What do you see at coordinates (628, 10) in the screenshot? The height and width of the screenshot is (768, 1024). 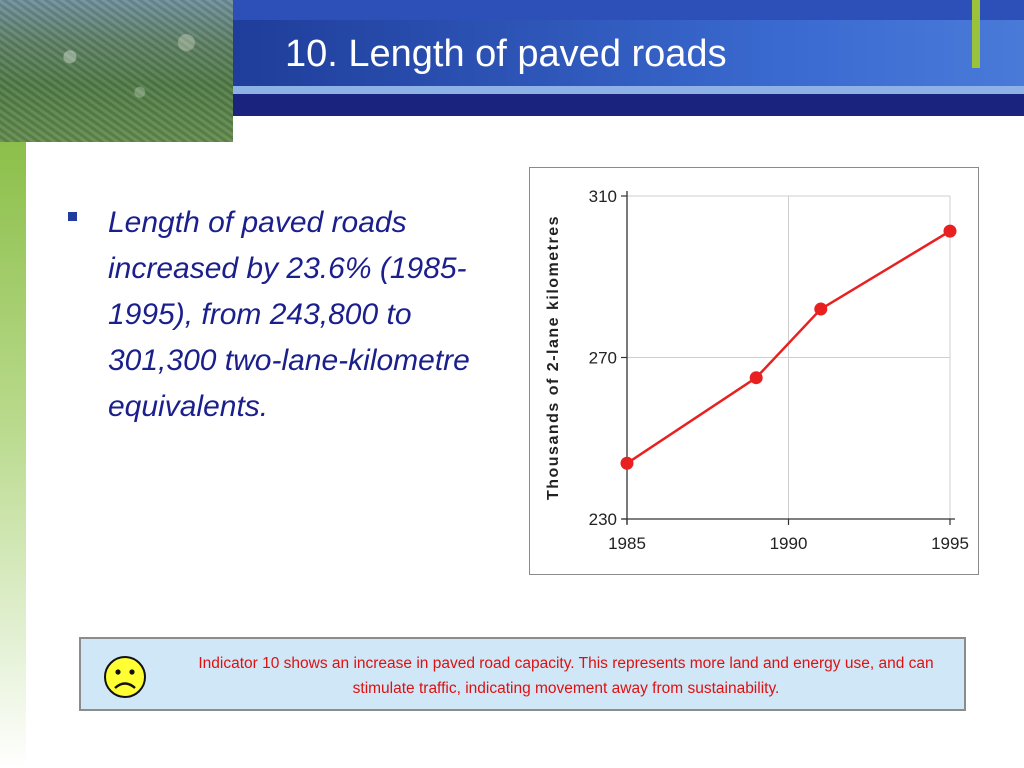 I see `header-top-band` at bounding box center [628, 10].